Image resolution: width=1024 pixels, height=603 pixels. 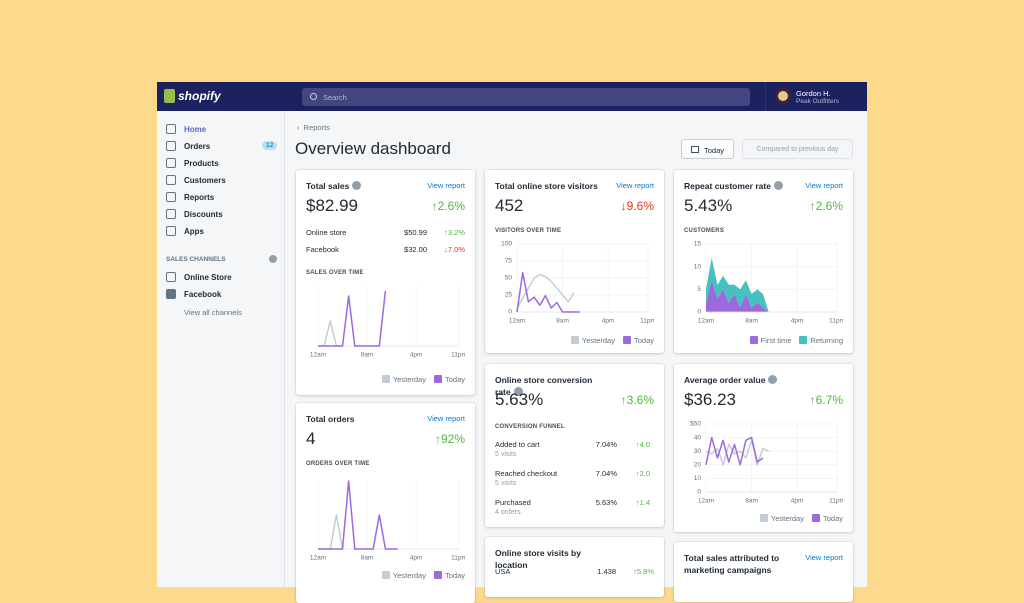 What do you see at coordinates (201, 163) in the screenshot?
I see `nav-item: Products` at bounding box center [201, 163].